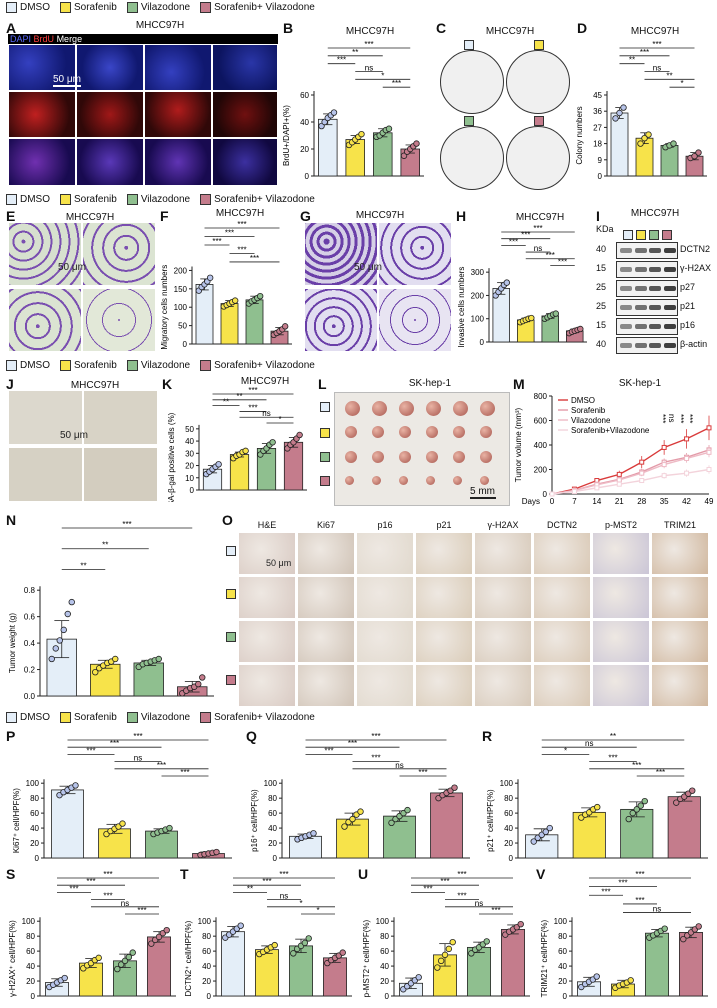 This screenshot has width=717, height=1008. Describe the element at coordinates (28, 717) in the screenshot. I see `legend4-item-dmso: DMSO` at that location.